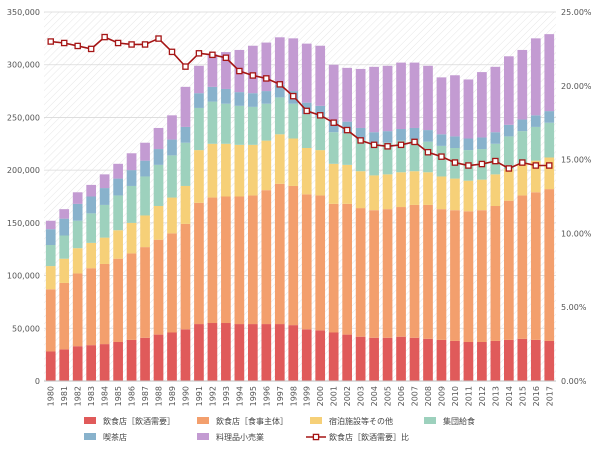  I want to click on x-tick-label: 2001, so click(334, 396).